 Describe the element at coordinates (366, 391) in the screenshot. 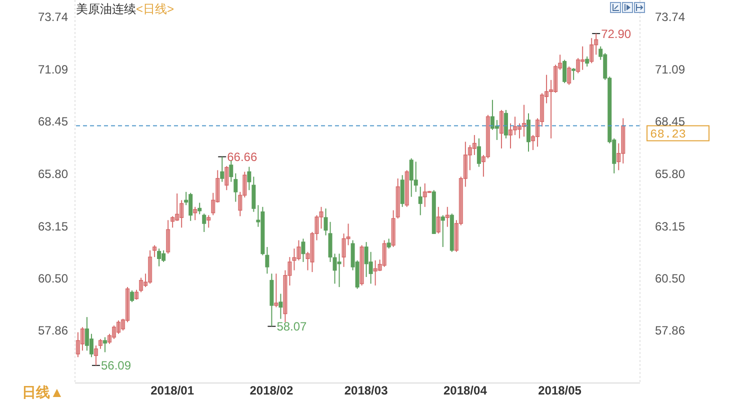

I see `x-tick-label: 2018/03` at that location.